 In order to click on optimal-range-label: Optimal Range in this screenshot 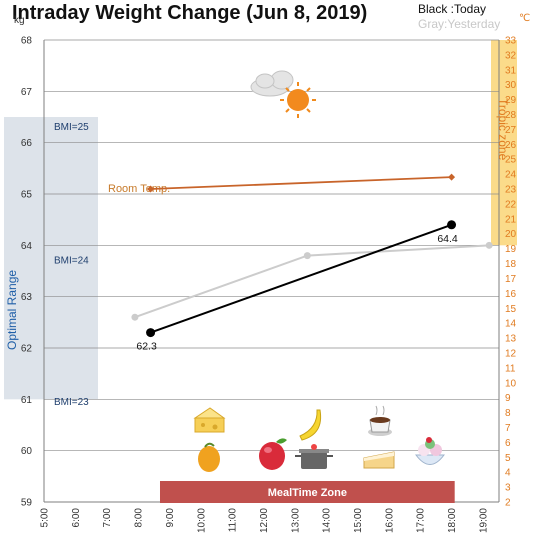, I will do `click(12, 310)`.